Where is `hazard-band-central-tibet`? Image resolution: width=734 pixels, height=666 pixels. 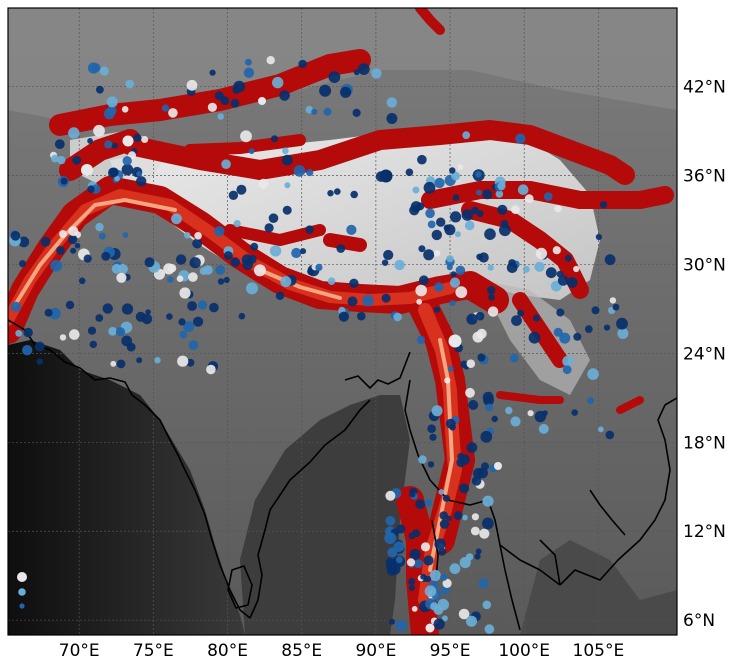
hazard-band-central-tibet is located at coordinates (275, 235).